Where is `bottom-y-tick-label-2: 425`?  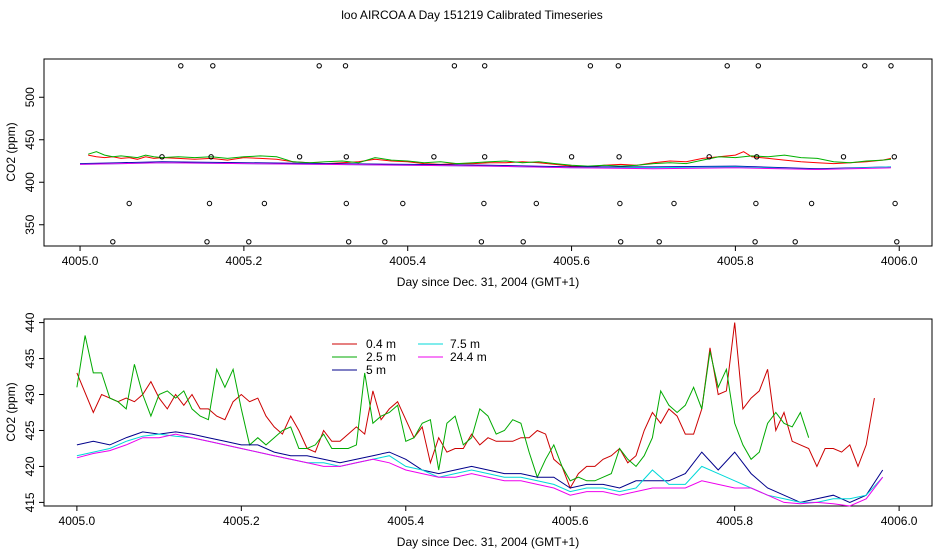
bottom-y-tick-label-2: 425 is located at coordinates (30, 430).